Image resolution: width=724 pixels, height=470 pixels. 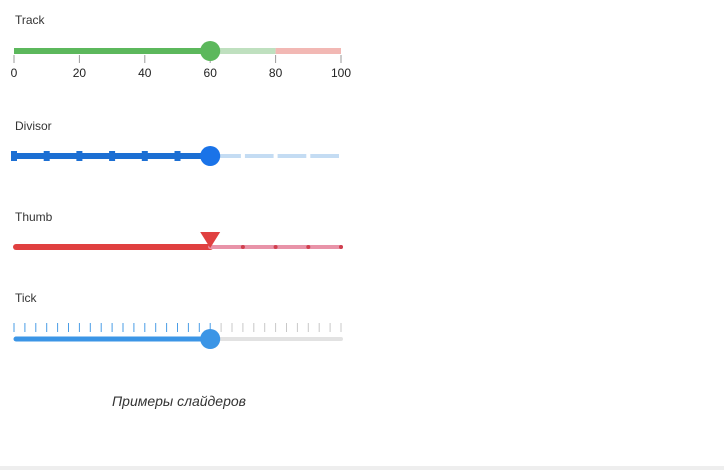 I want to click on thumb-slider-label: Thumb, so click(x=34, y=217).